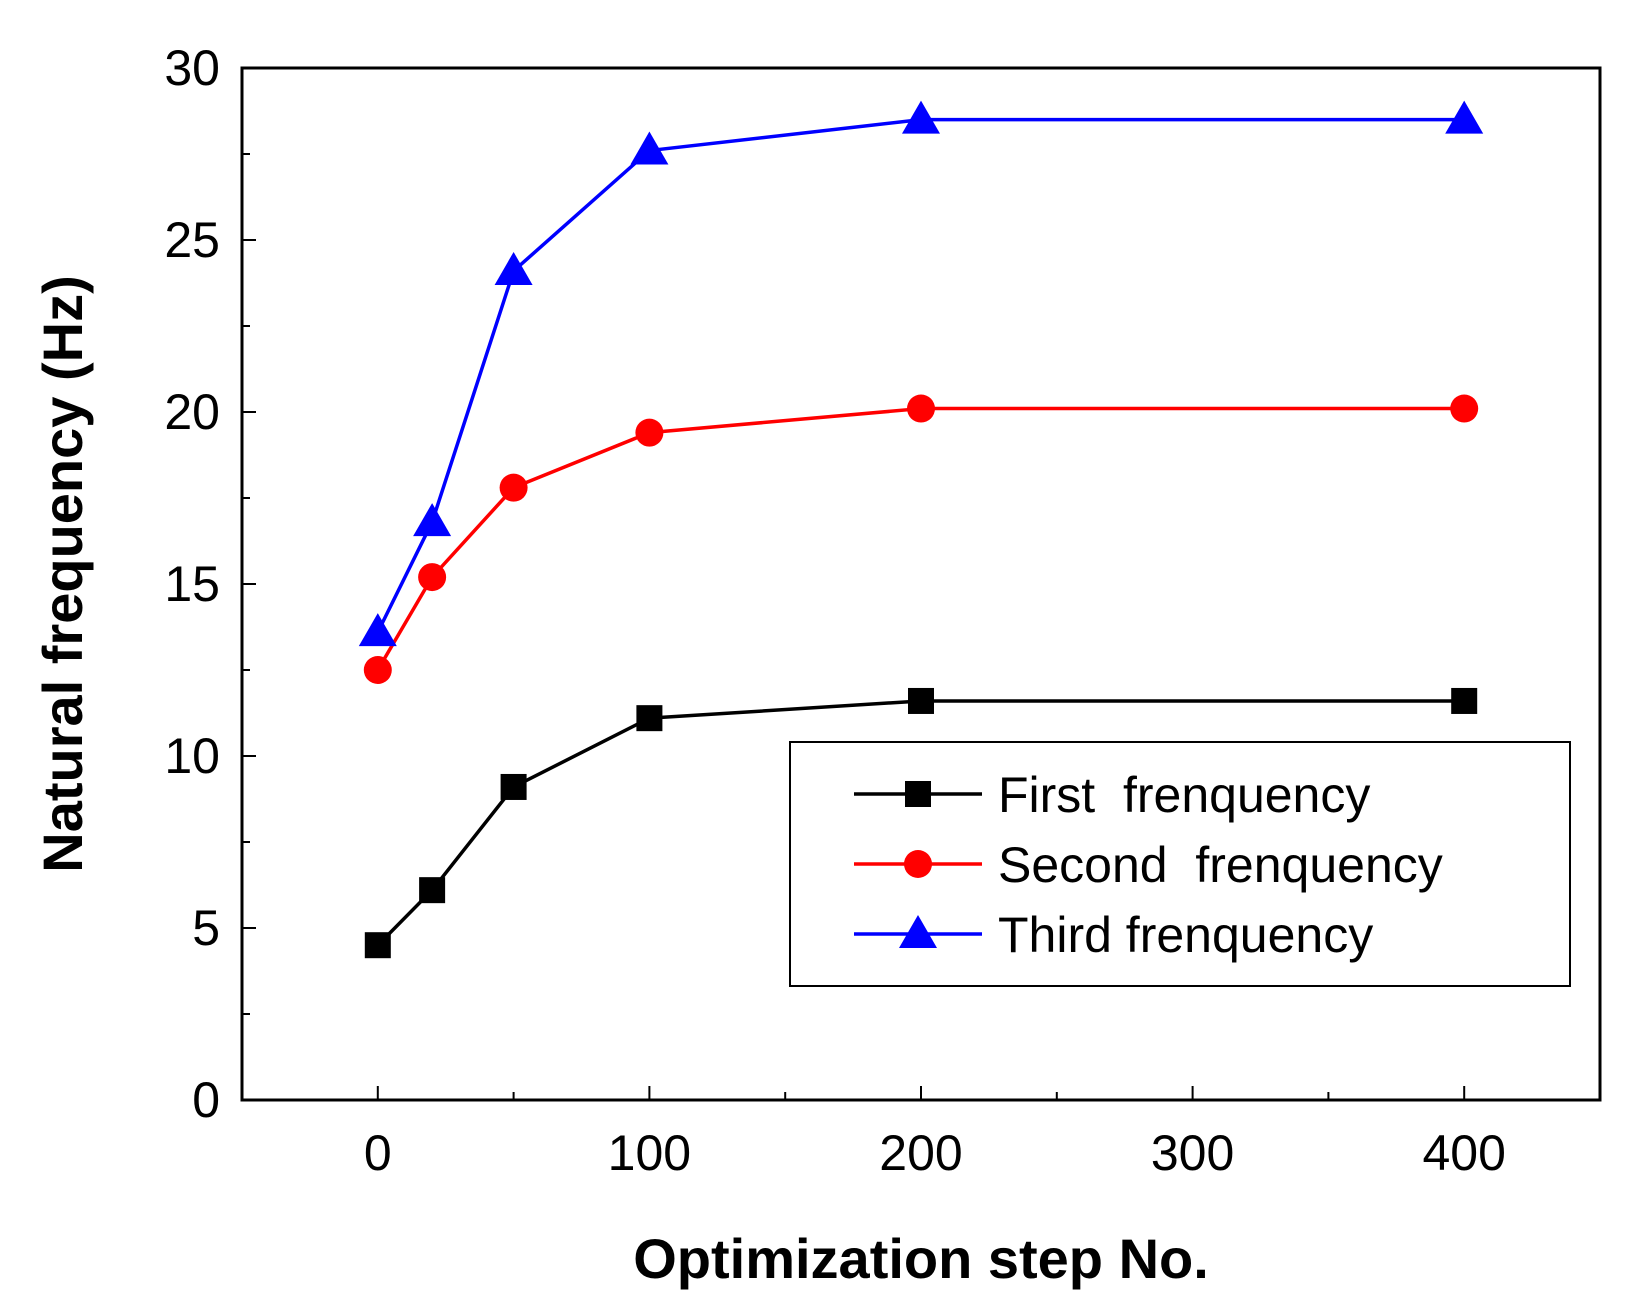  Describe the element at coordinates (920, 1153) in the screenshot. I see `x-tick-label: 200` at that location.